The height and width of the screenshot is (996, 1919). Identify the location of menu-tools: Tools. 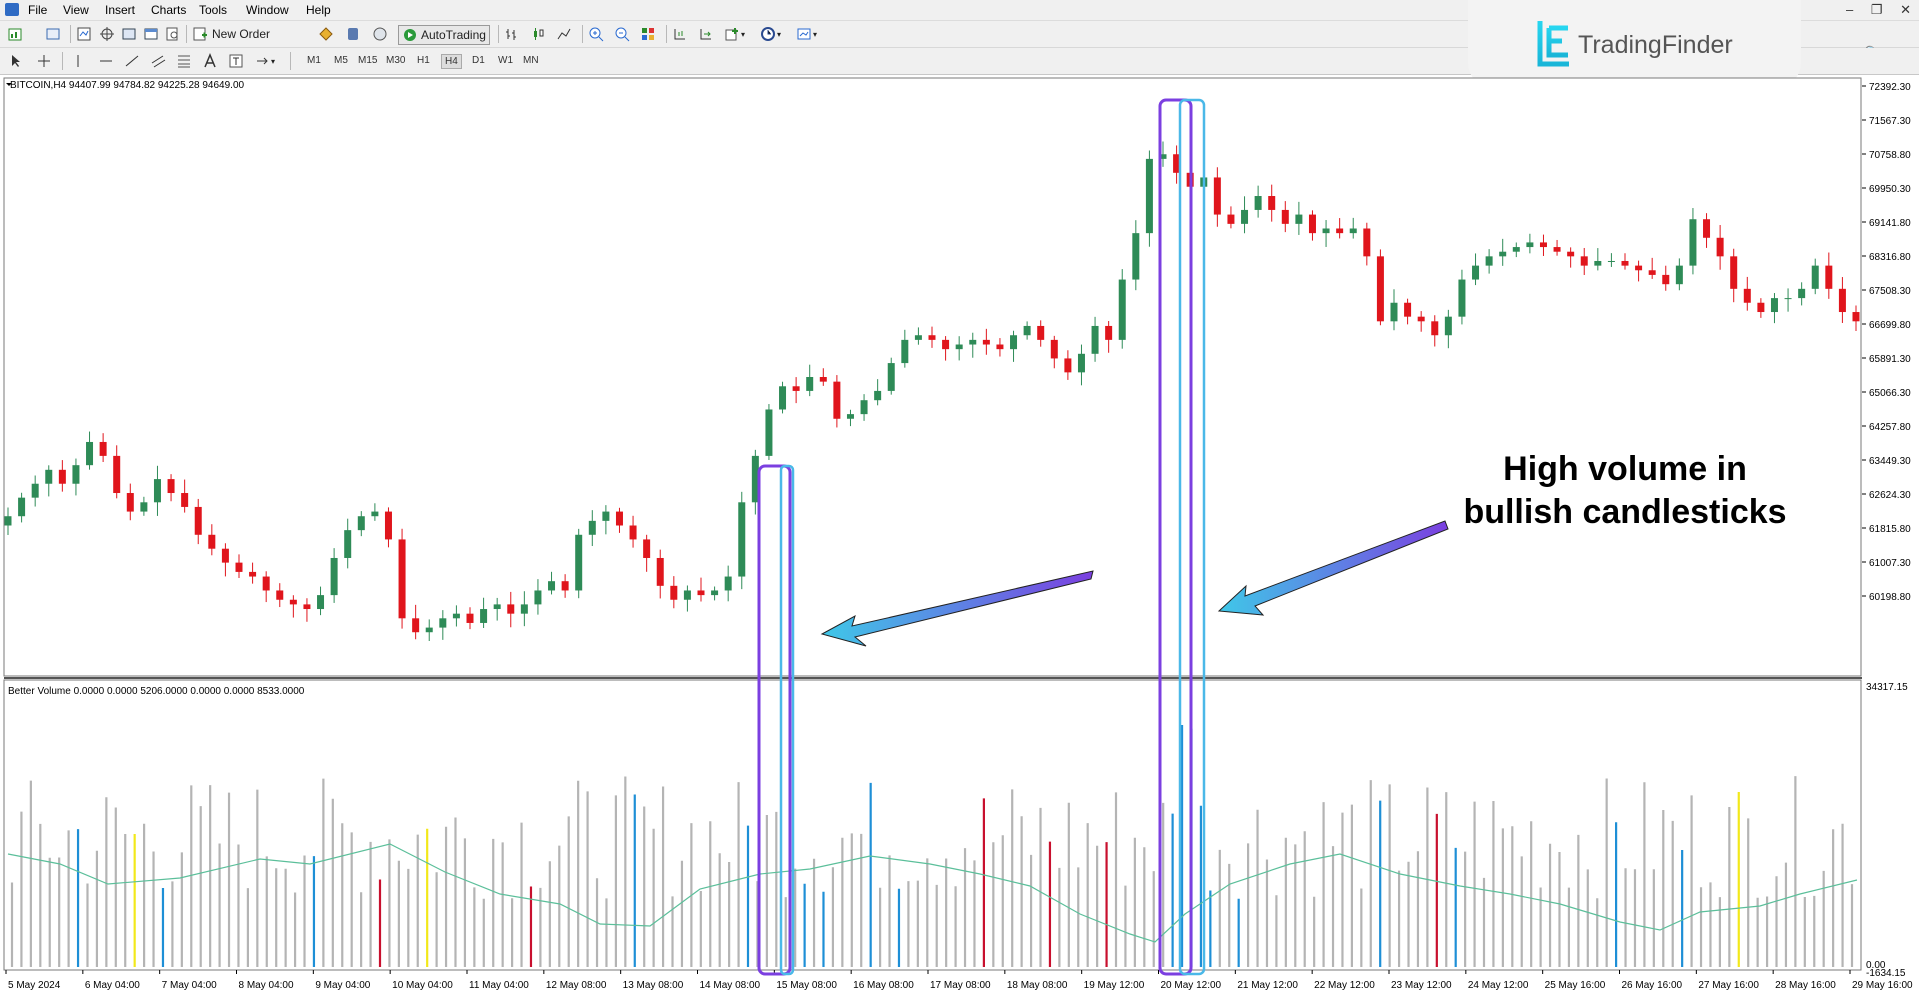
(213, 10).